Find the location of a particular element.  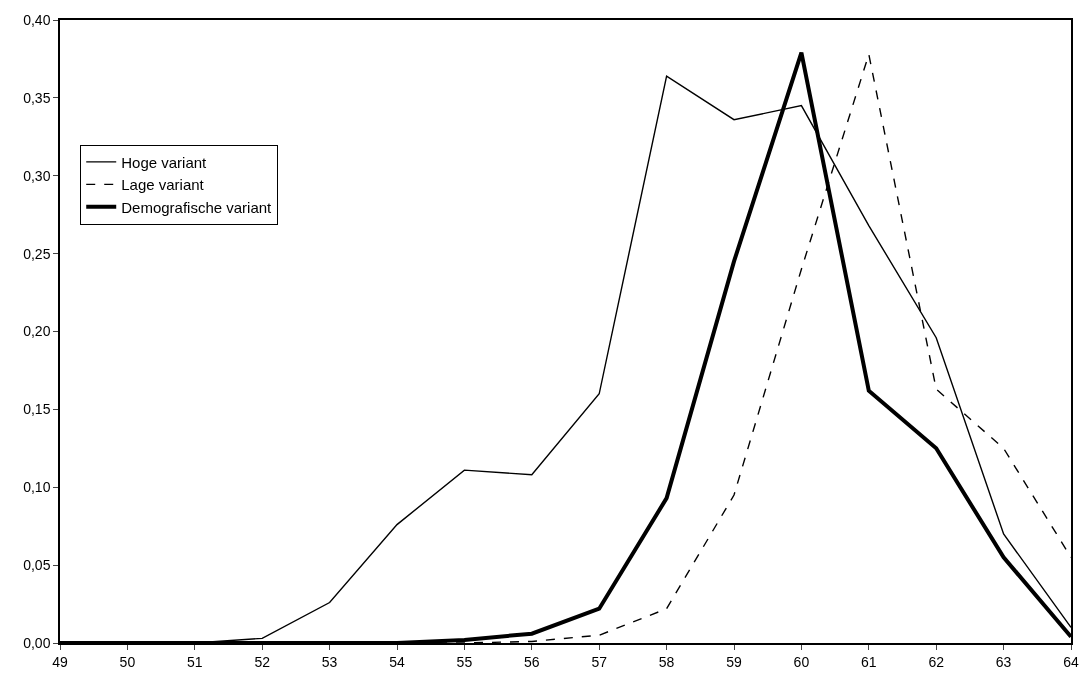

y-tick-label: 0,35 is located at coordinates (37, 97).